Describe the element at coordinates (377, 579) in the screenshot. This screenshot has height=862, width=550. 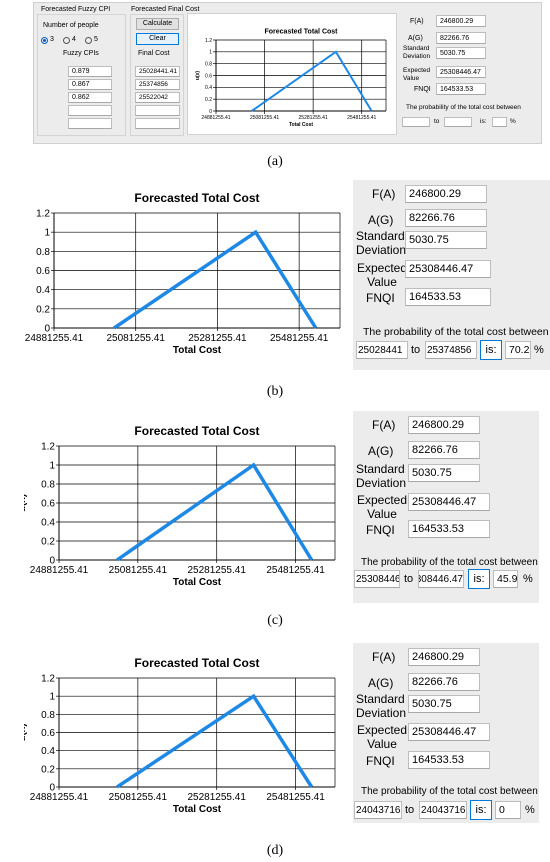
I see `c-from-field: 25308446` at that location.